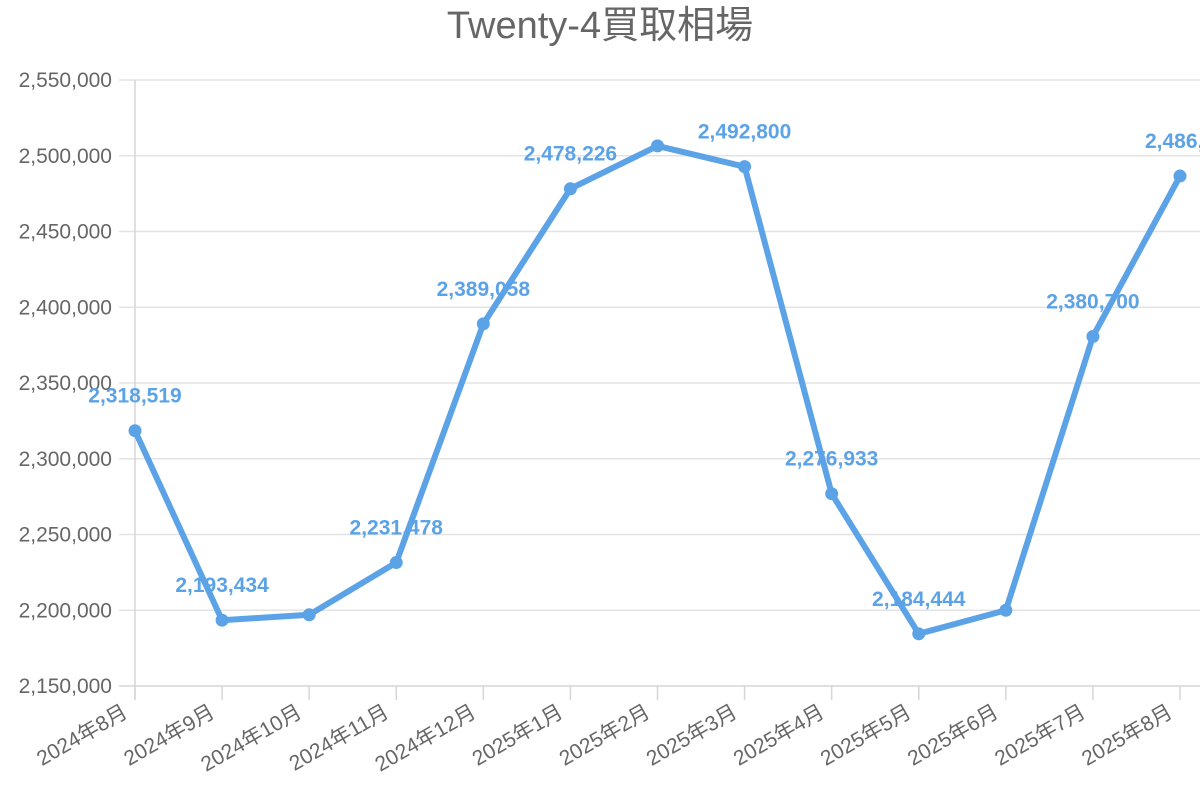 The height and width of the screenshot is (800, 1200). What do you see at coordinates (65, 535) in the screenshot?
I see `y-tick-label: 2,250,000` at bounding box center [65, 535].